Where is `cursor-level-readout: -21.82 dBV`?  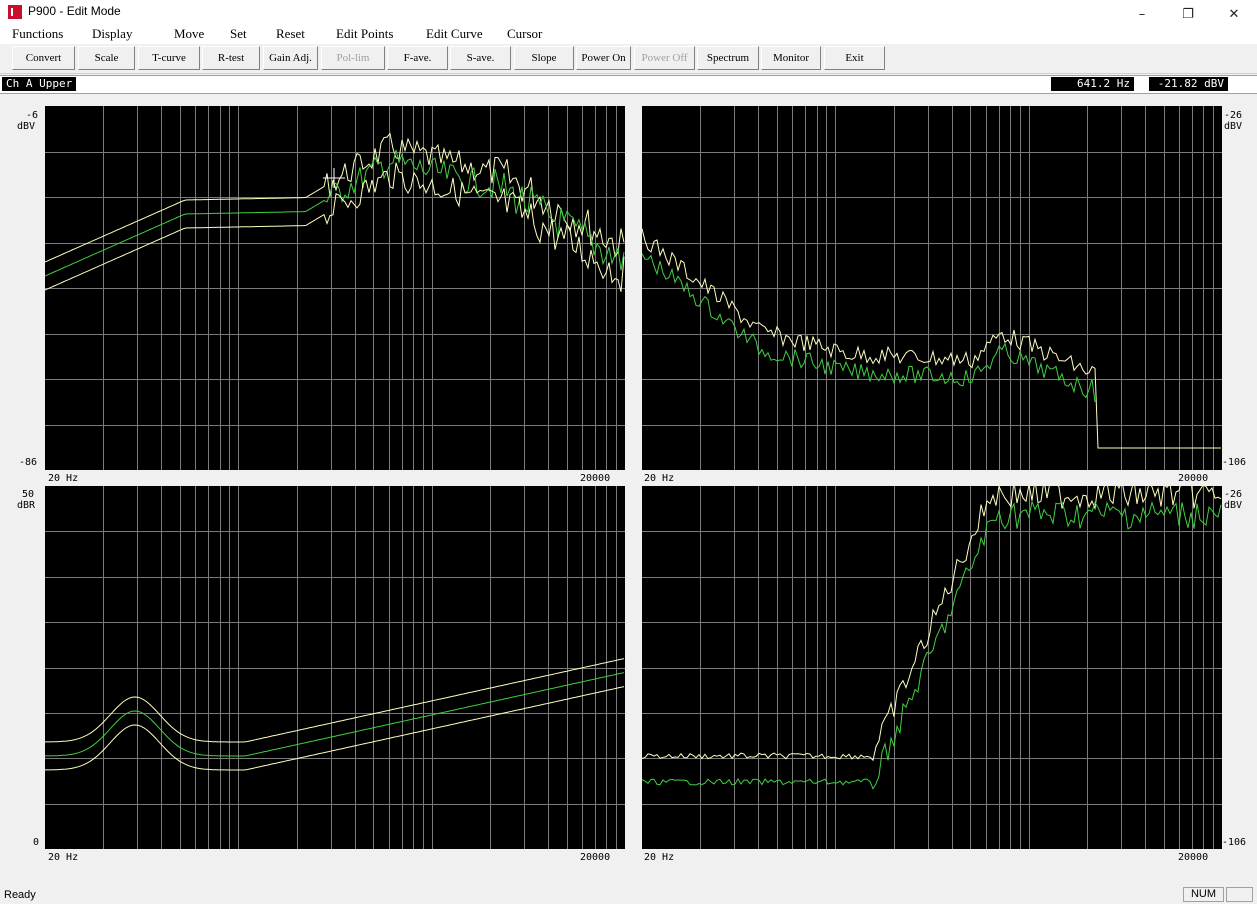
cursor-level-readout: -21.82 dBV is located at coordinates (1188, 84).